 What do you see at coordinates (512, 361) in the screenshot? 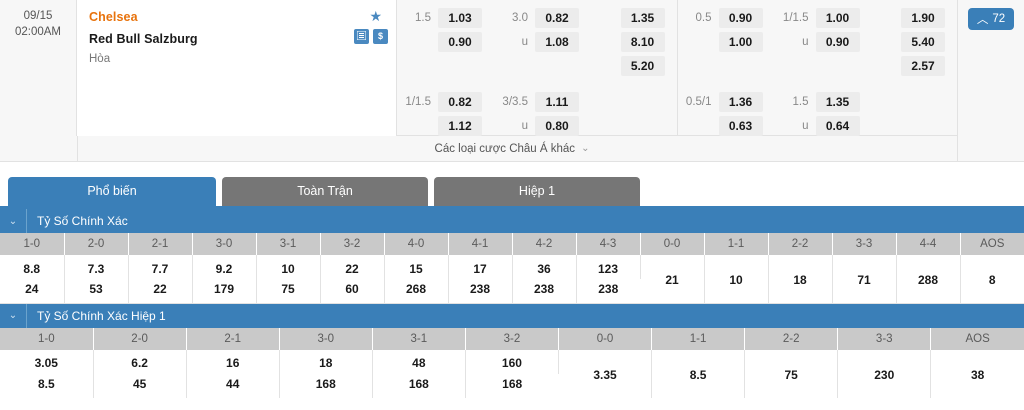
I see `score-odd-cell: 160` at bounding box center [512, 361].